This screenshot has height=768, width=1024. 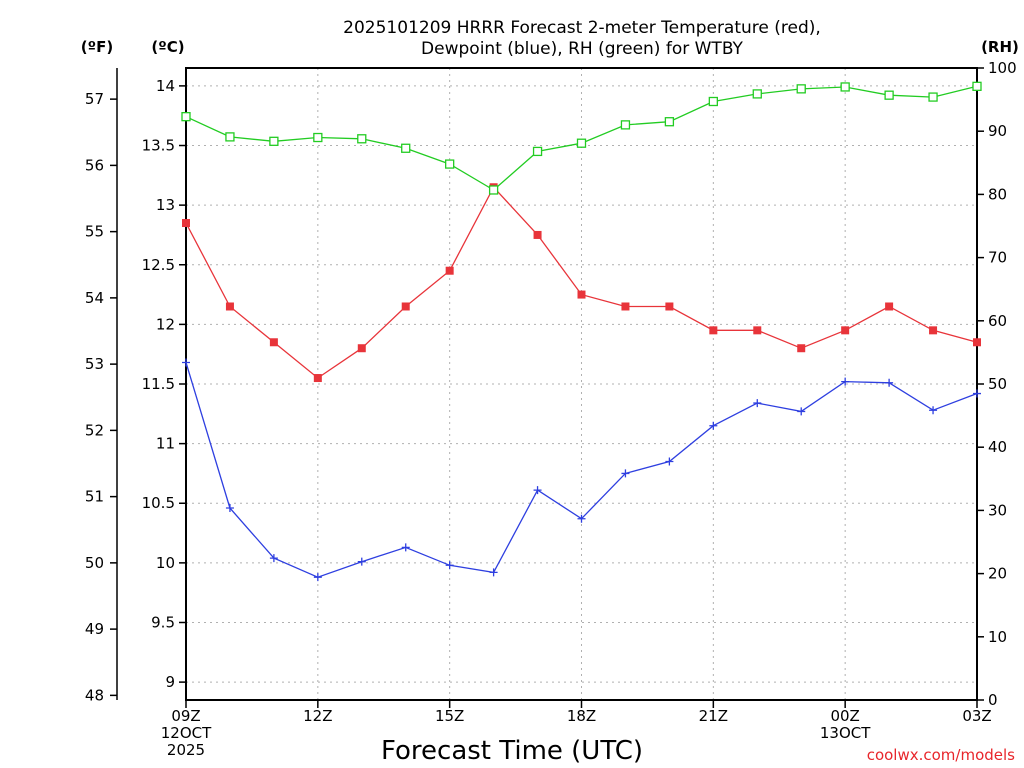 I want to click on celsius-tick-label: 9.5, so click(x=163, y=622).